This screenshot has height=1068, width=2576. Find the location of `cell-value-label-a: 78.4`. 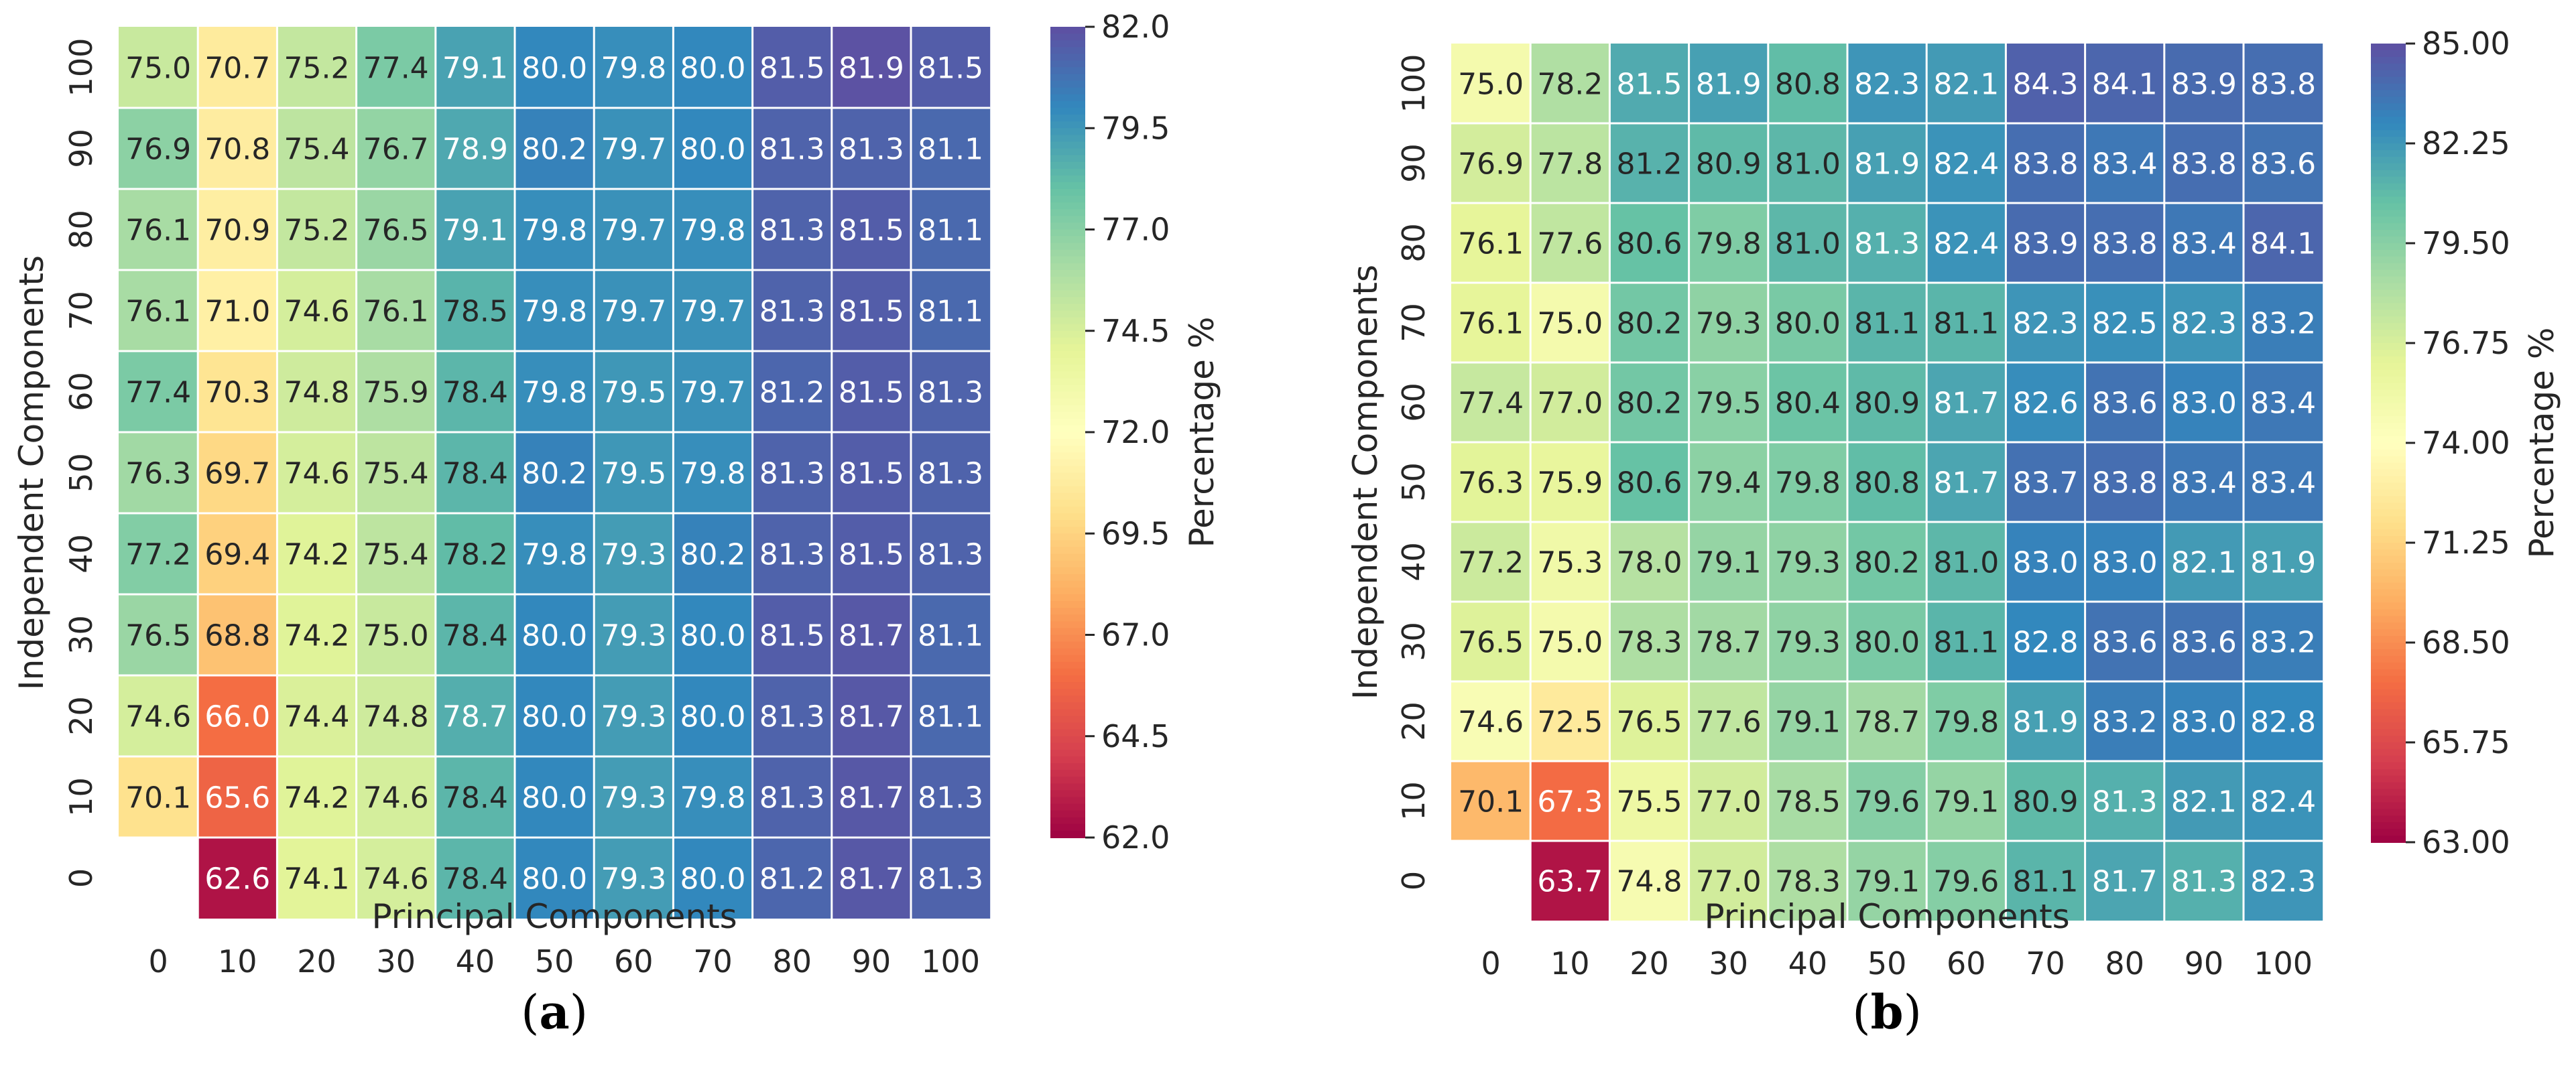

cell-value-label-a: 78.4 is located at coordinates (475, 636).